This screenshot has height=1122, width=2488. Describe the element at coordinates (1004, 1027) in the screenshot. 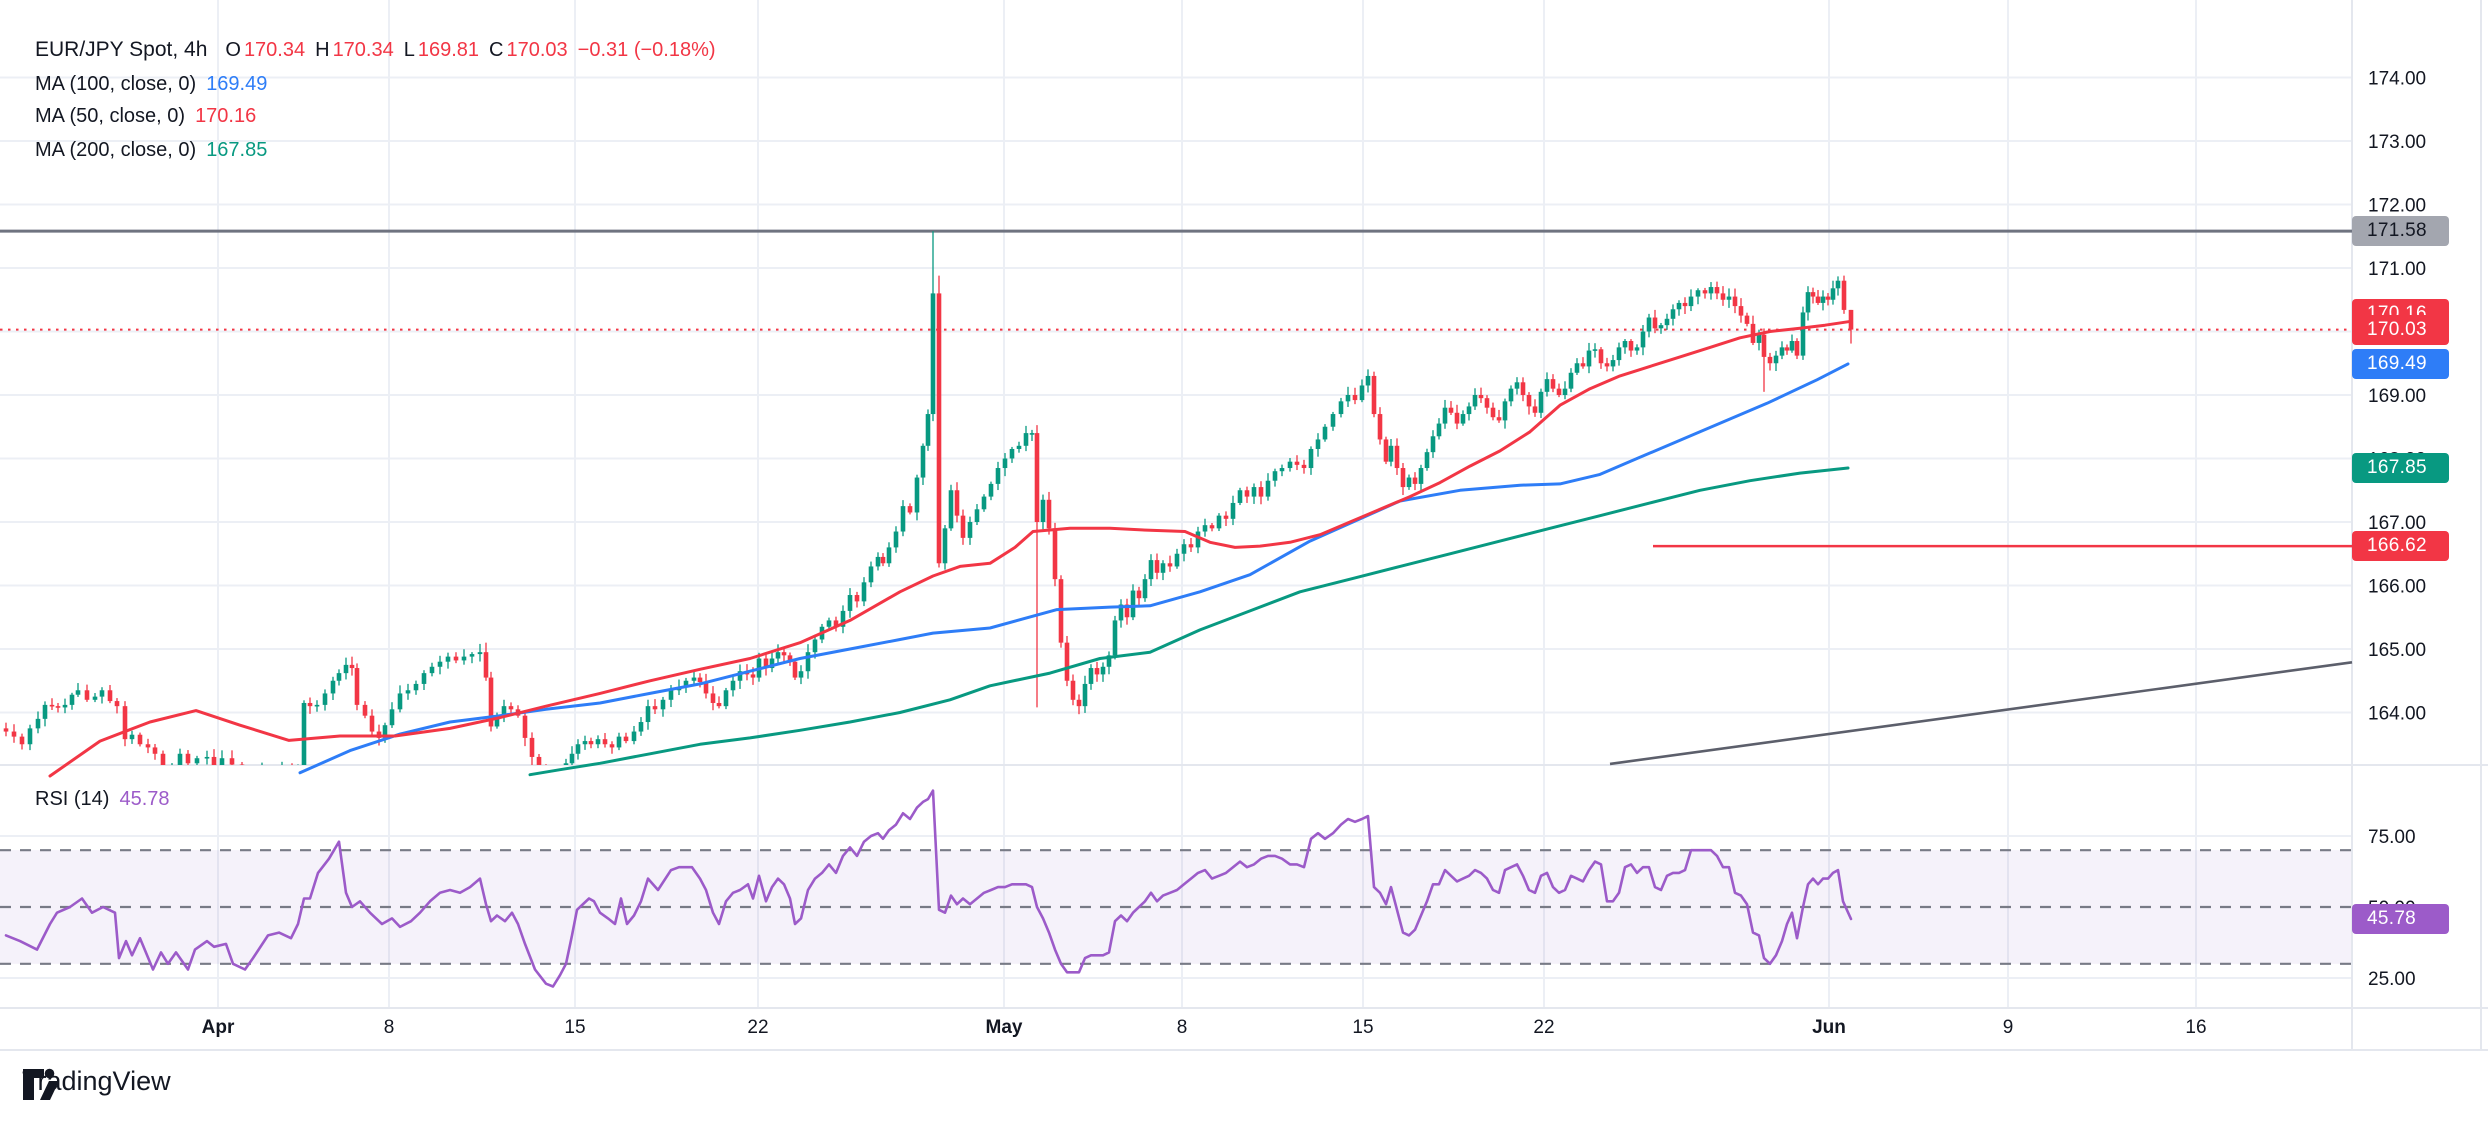

I see `time-tick-label: May` at that location.